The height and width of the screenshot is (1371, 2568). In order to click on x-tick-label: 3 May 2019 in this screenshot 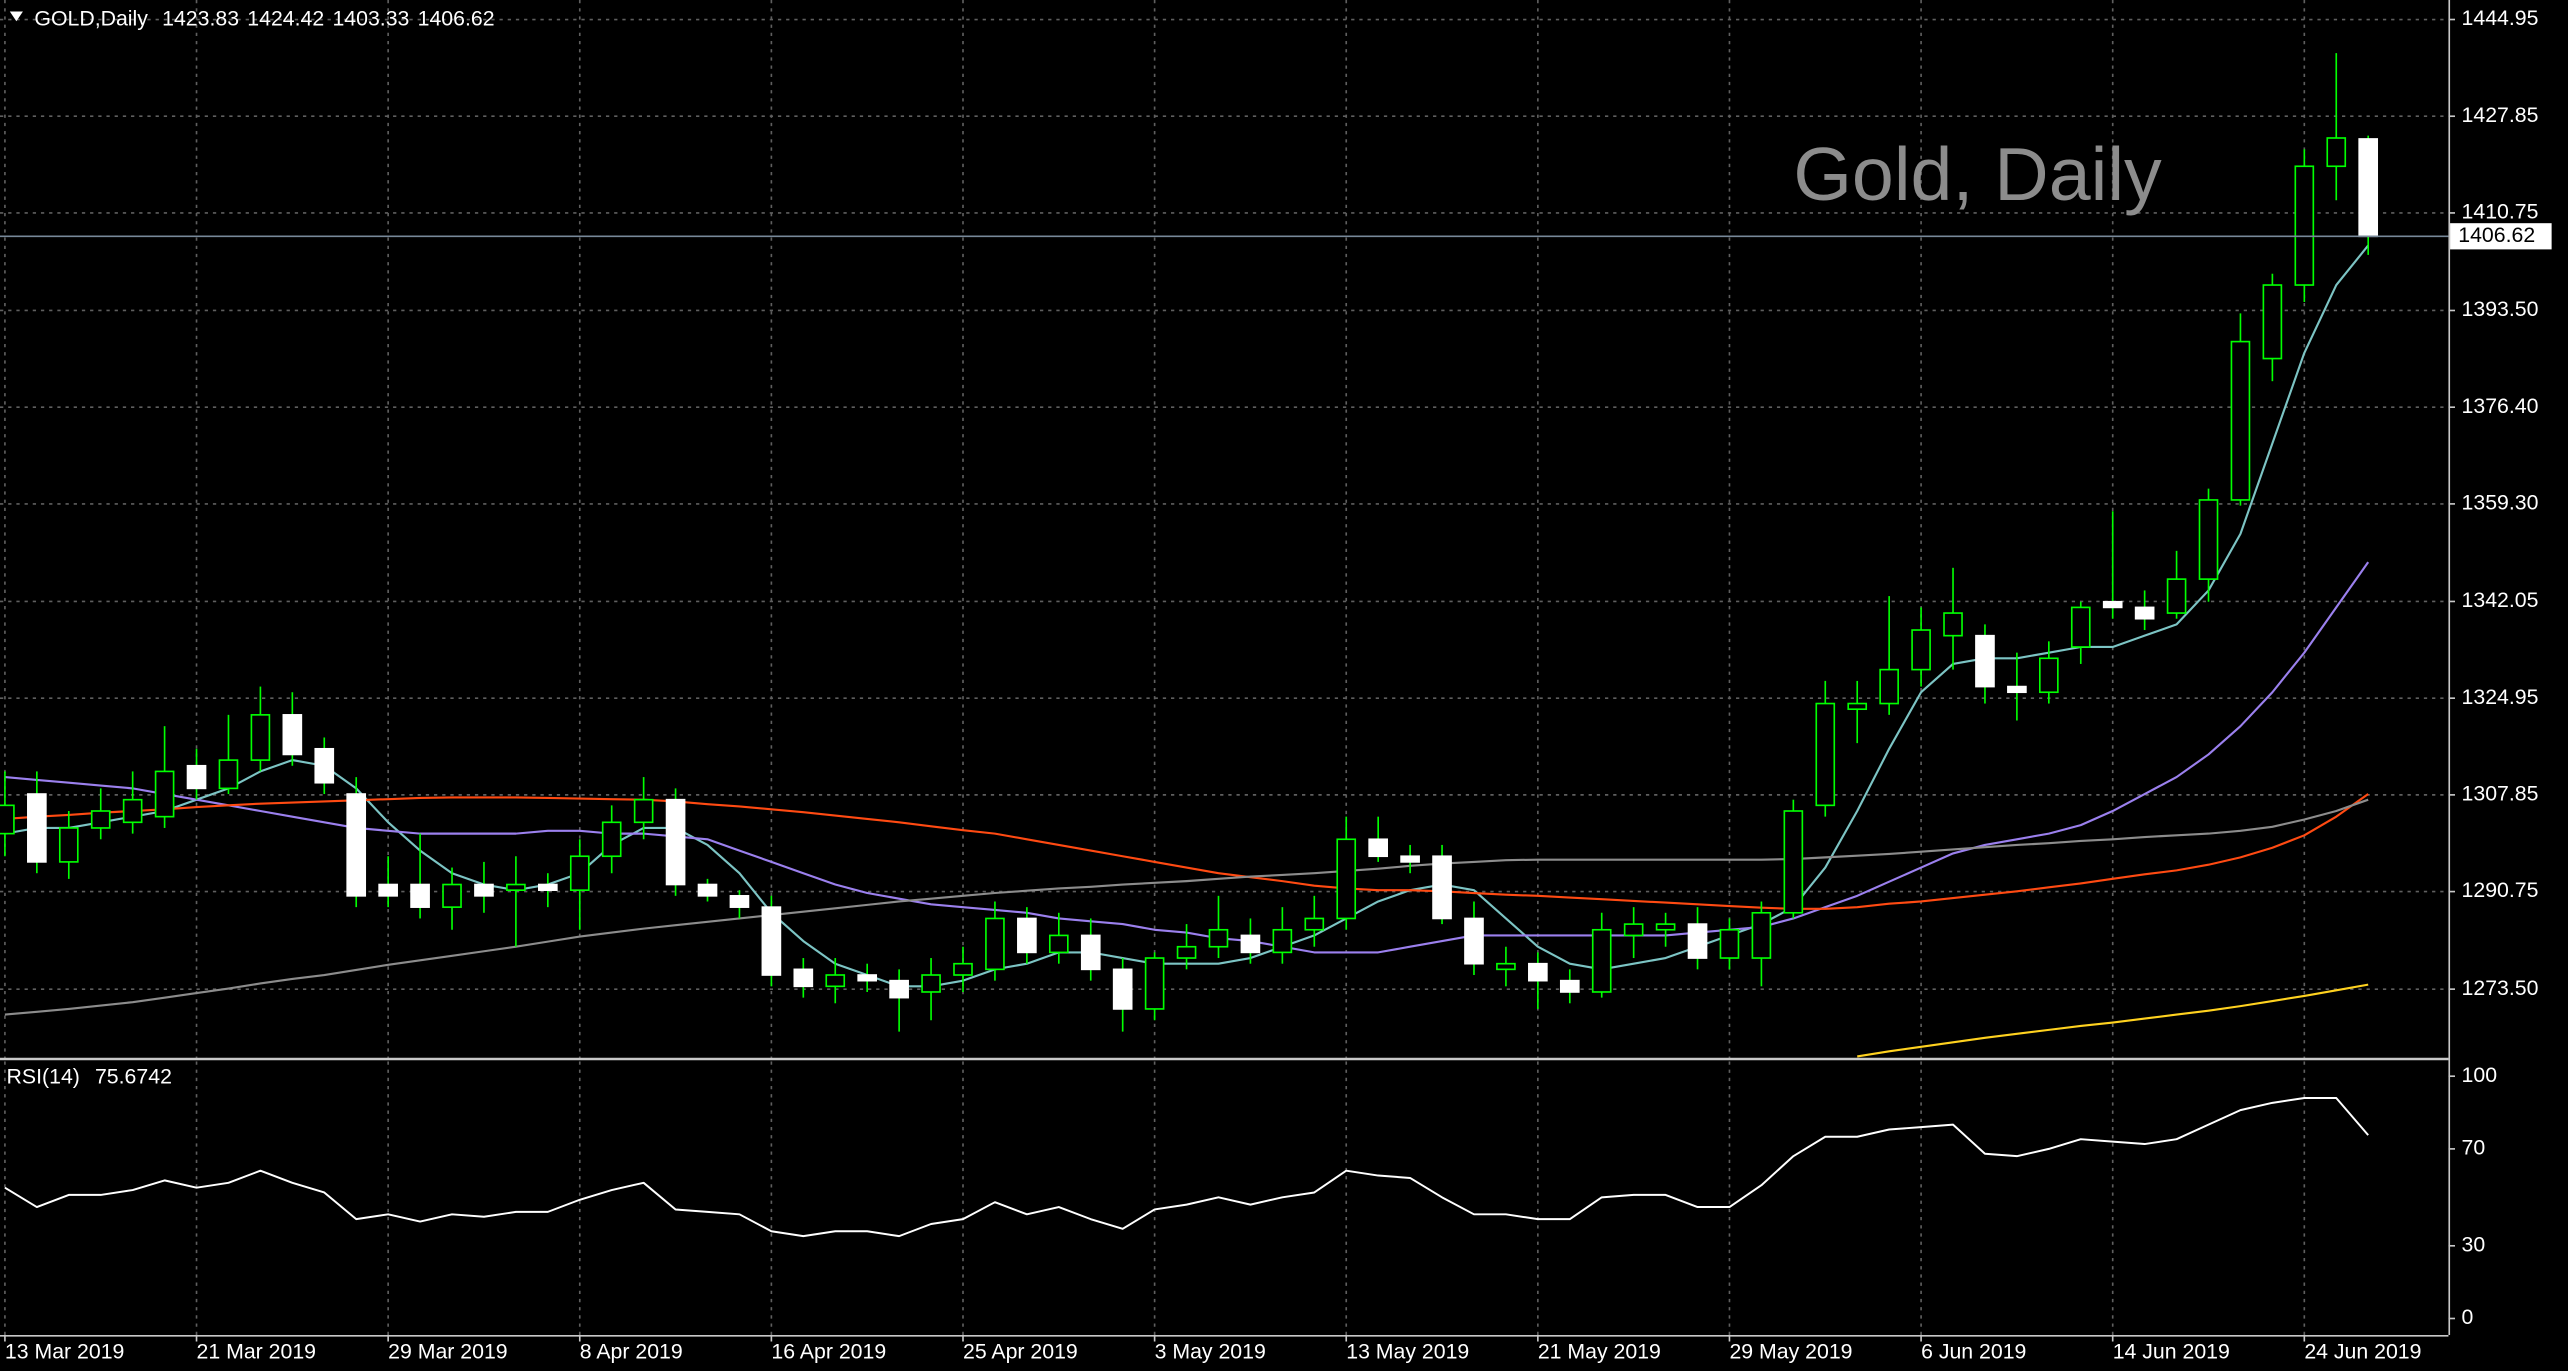, I will do `click(1210, 1352)`.